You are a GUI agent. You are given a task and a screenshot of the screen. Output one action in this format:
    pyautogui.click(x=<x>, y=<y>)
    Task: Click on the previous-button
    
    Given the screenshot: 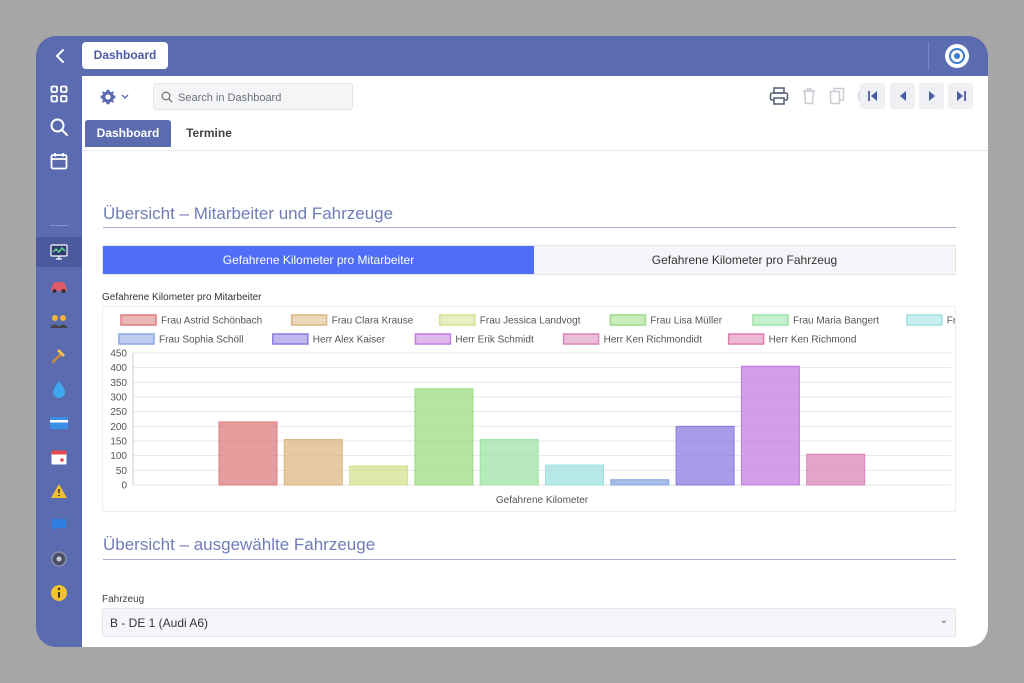 What is the action you would take?
    pyautogui.click(x=902, y=96)
    